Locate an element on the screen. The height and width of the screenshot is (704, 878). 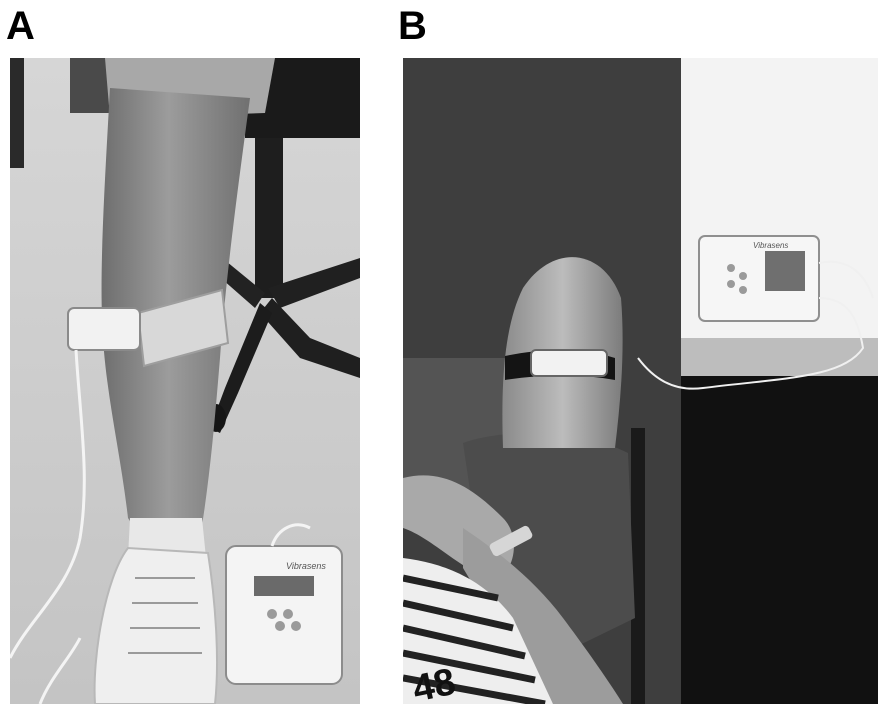
velcro-strap is located at coordinates (183, 328).